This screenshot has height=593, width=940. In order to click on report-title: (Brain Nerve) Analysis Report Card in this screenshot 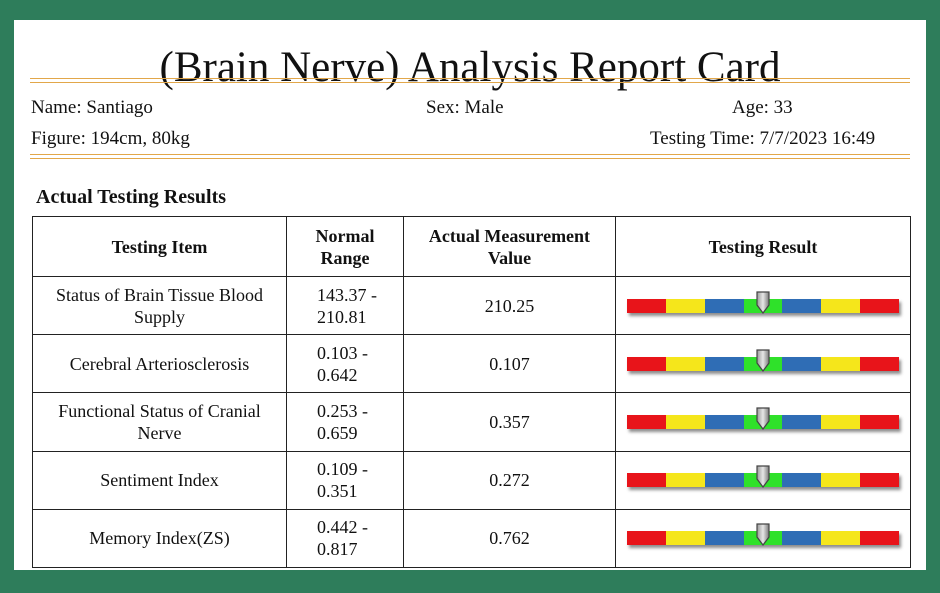, I will do `click(470, 67)`.